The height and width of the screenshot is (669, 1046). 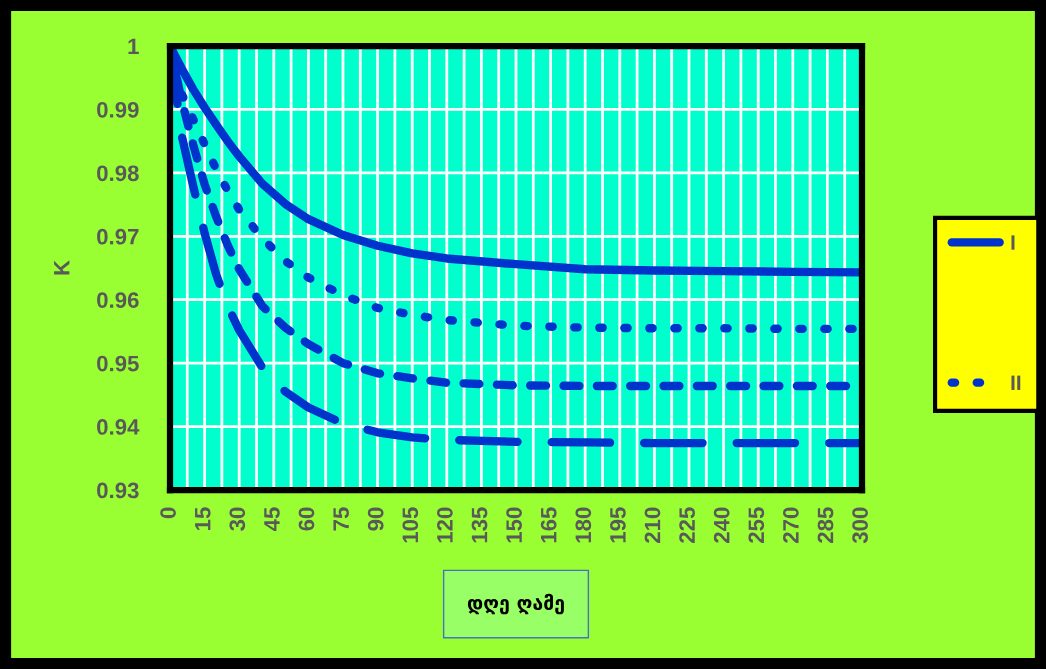 I want to click on y-axis-title: K, so click(x=62, y=267).